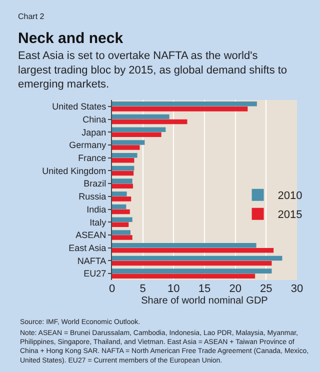  Describe the element at coordinates (112, 289) in the screenshot. I see `x-tick-label: 0` at that location.